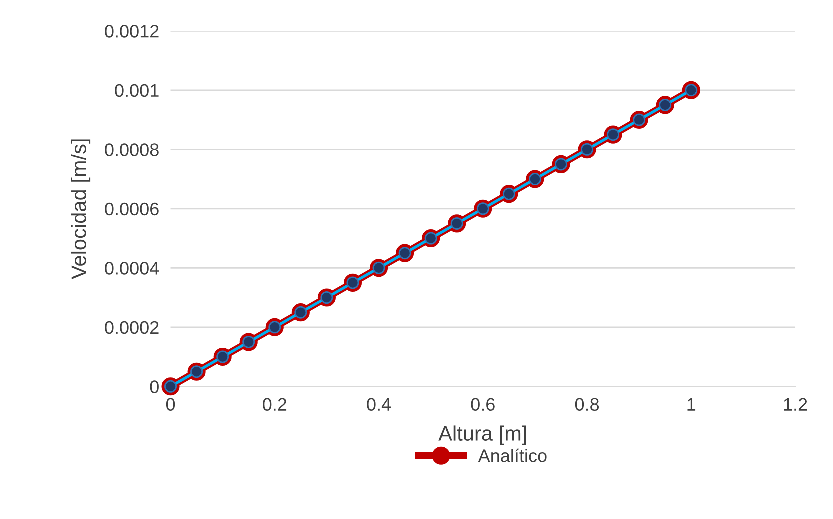 This screenshot has height=519, width=833. I want to click on x-tick-label: 0, so click(171, 405).